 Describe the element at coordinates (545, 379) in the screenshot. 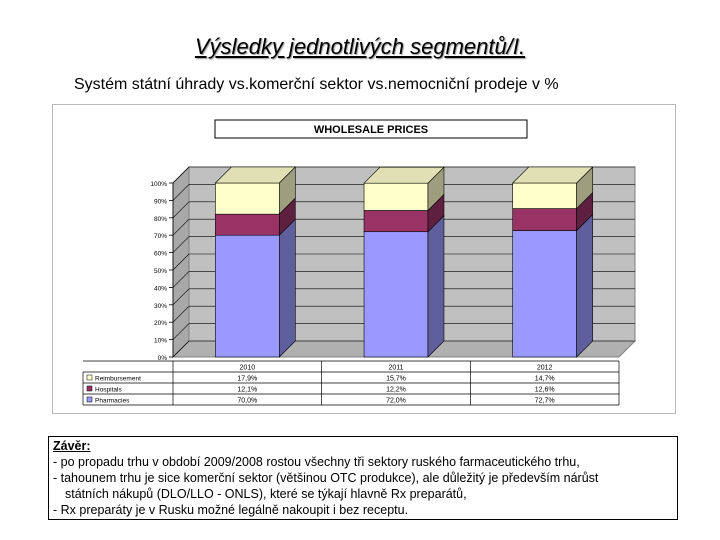

I see `data-label: 14,7%` at that location.